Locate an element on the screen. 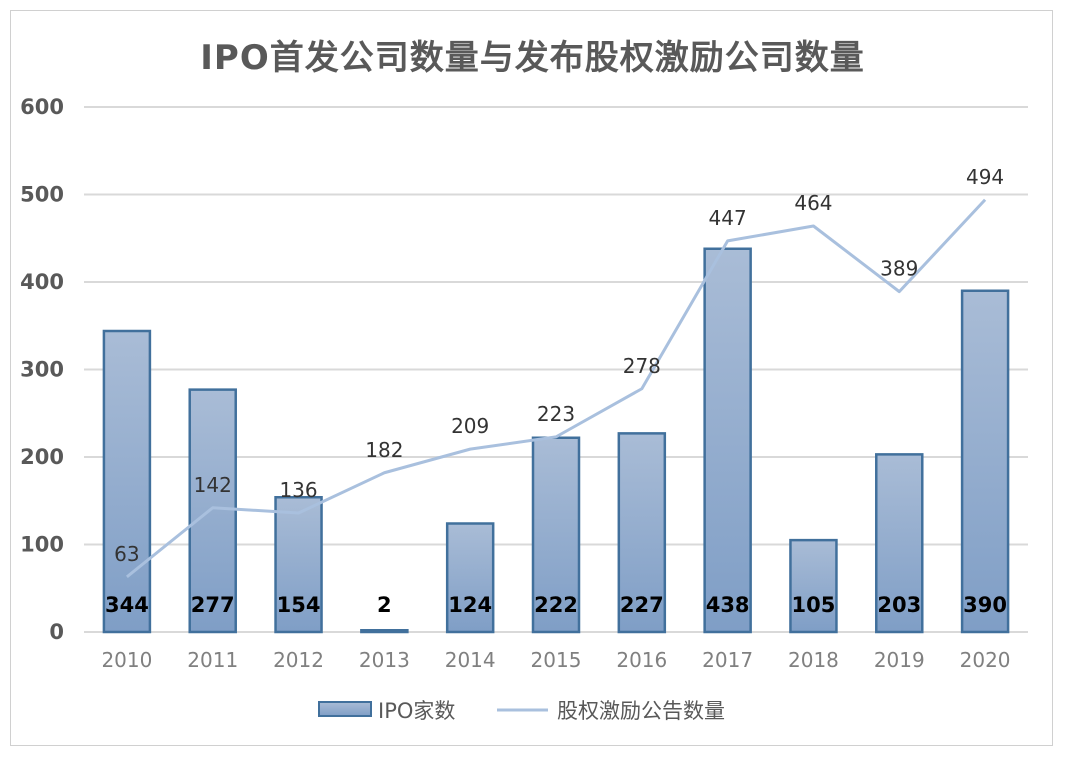  x-tick-label: 2013 is located at coordinates (384, 660).